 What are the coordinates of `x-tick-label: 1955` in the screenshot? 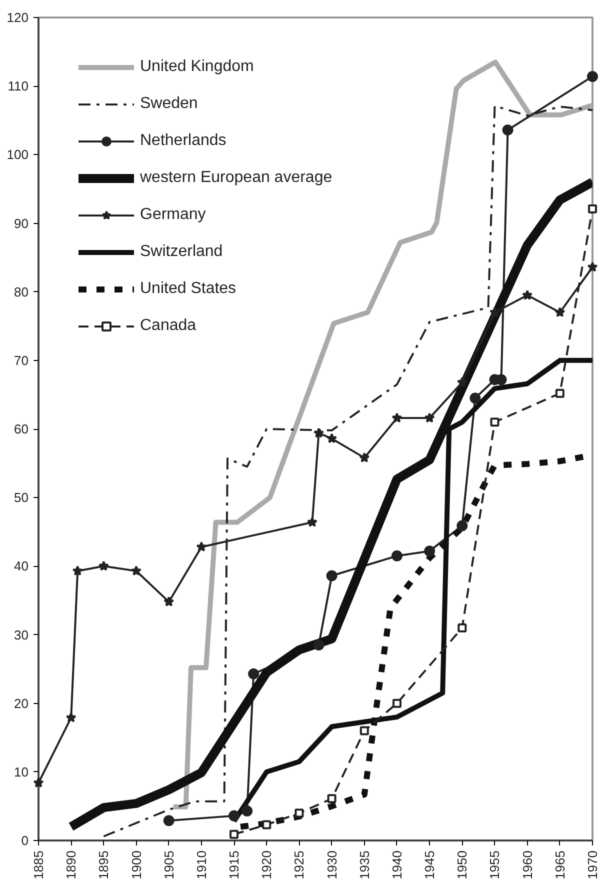 It's located at (494, 865).